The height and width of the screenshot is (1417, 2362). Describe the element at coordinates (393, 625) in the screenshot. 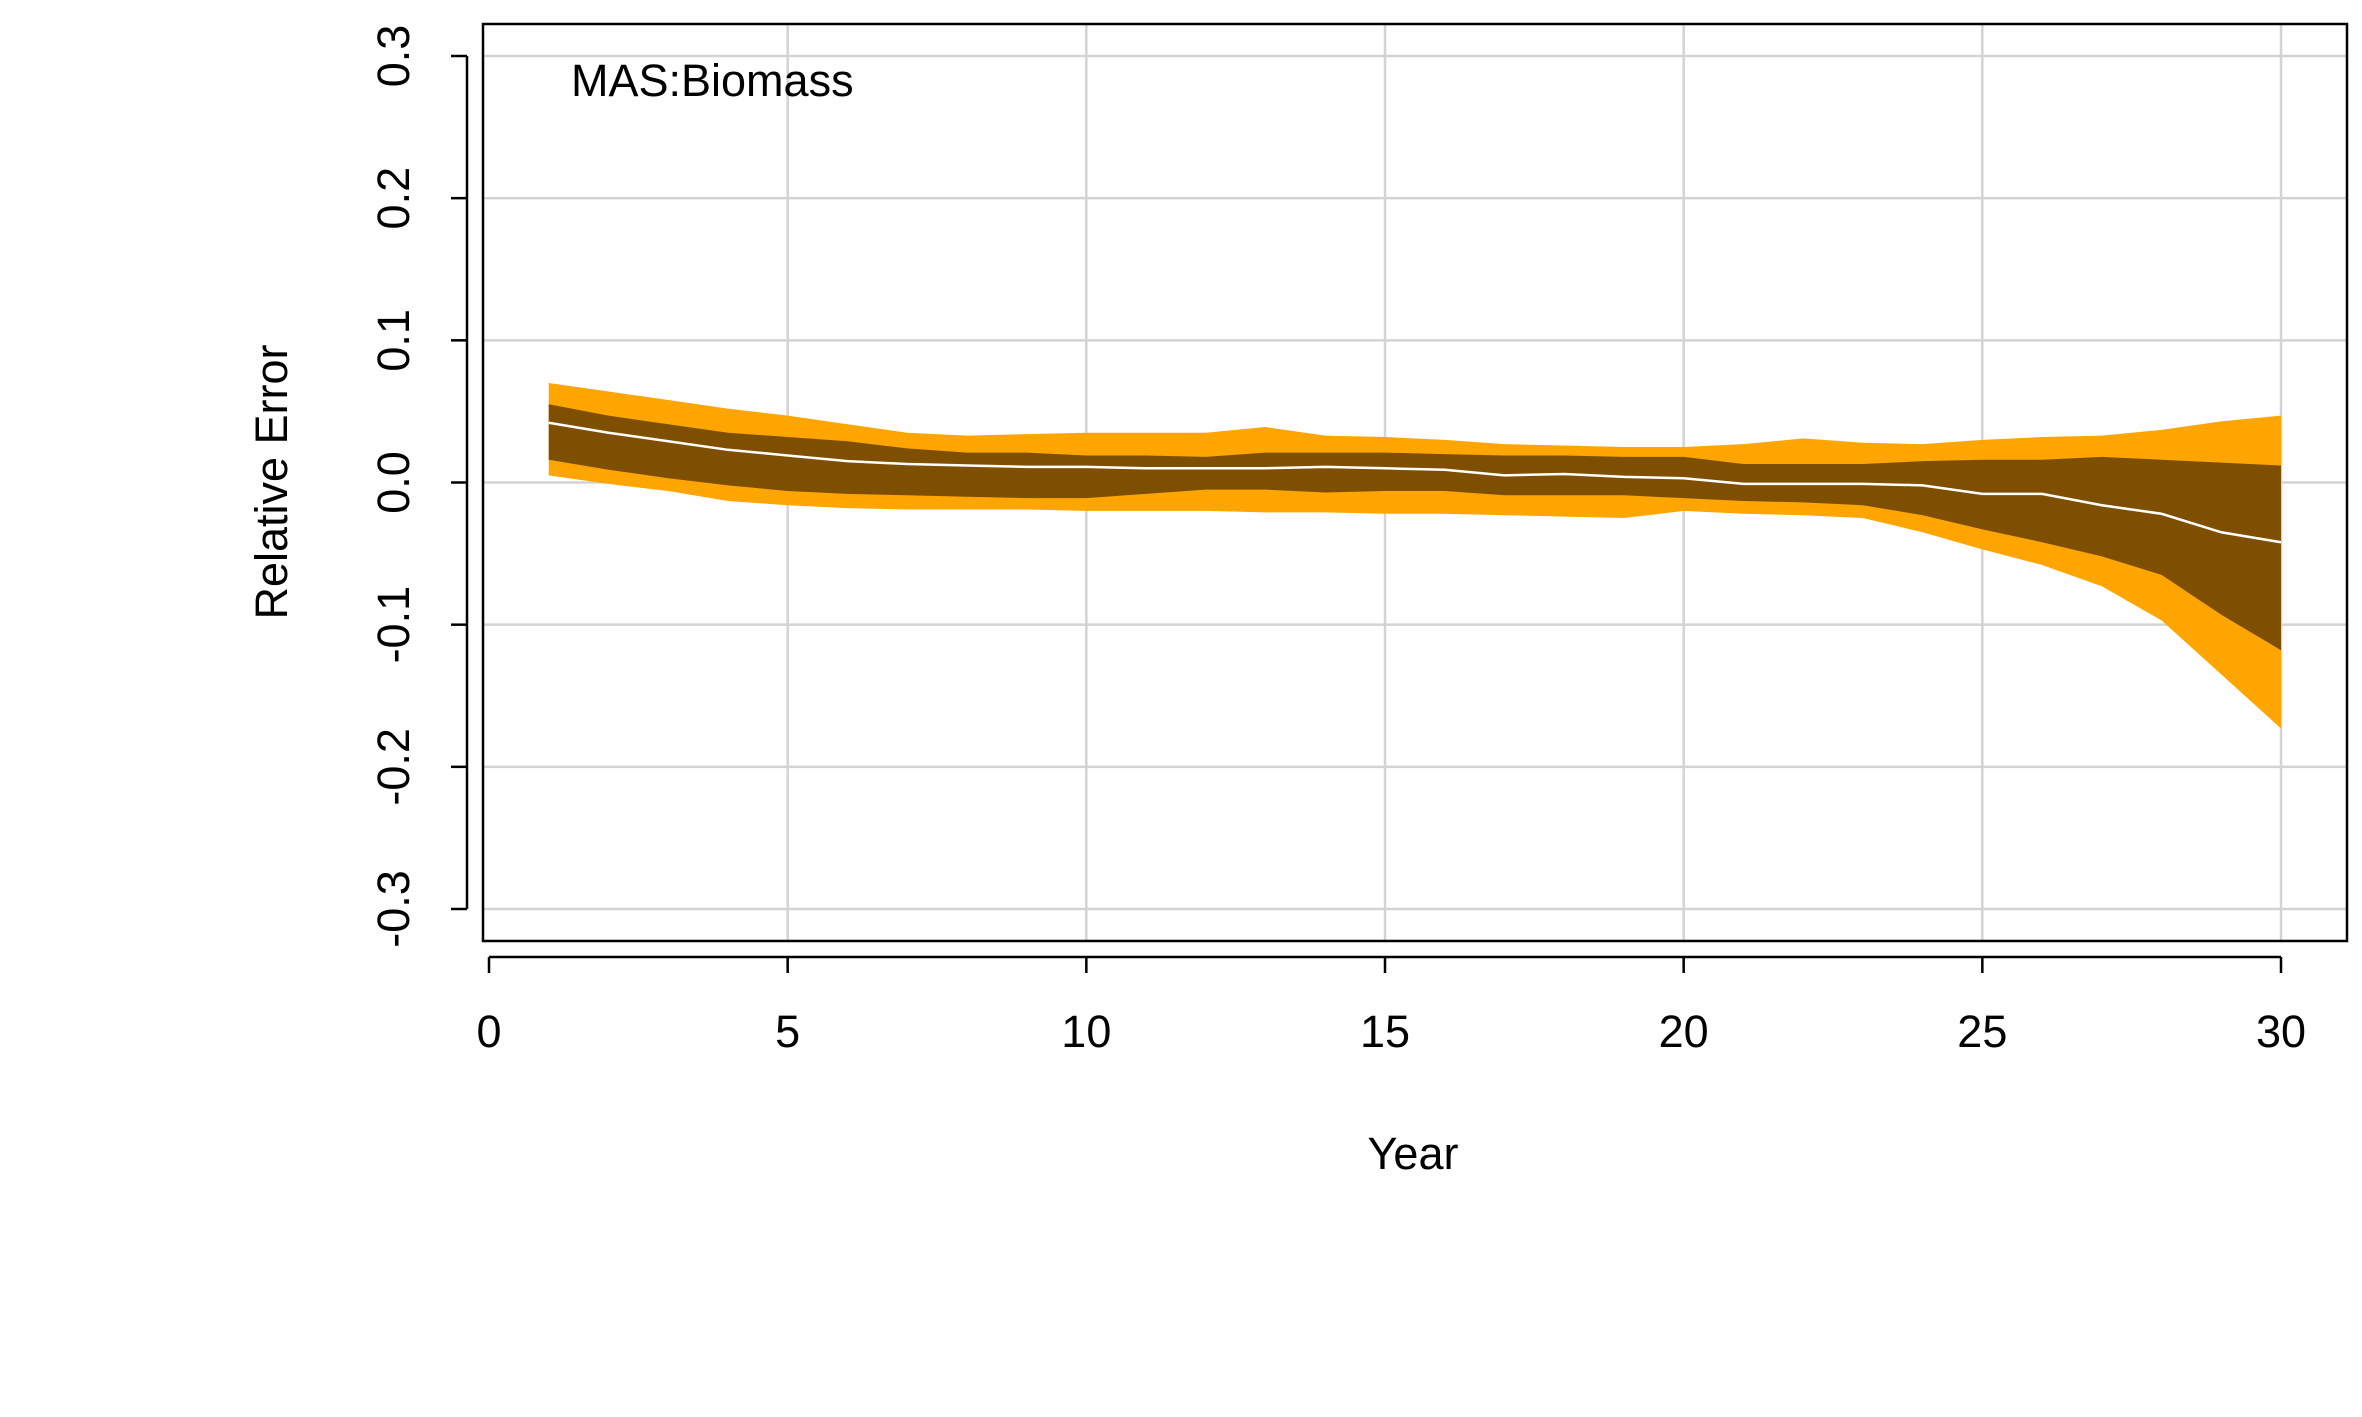

I see `y-tick-label: -0.1` at that location.